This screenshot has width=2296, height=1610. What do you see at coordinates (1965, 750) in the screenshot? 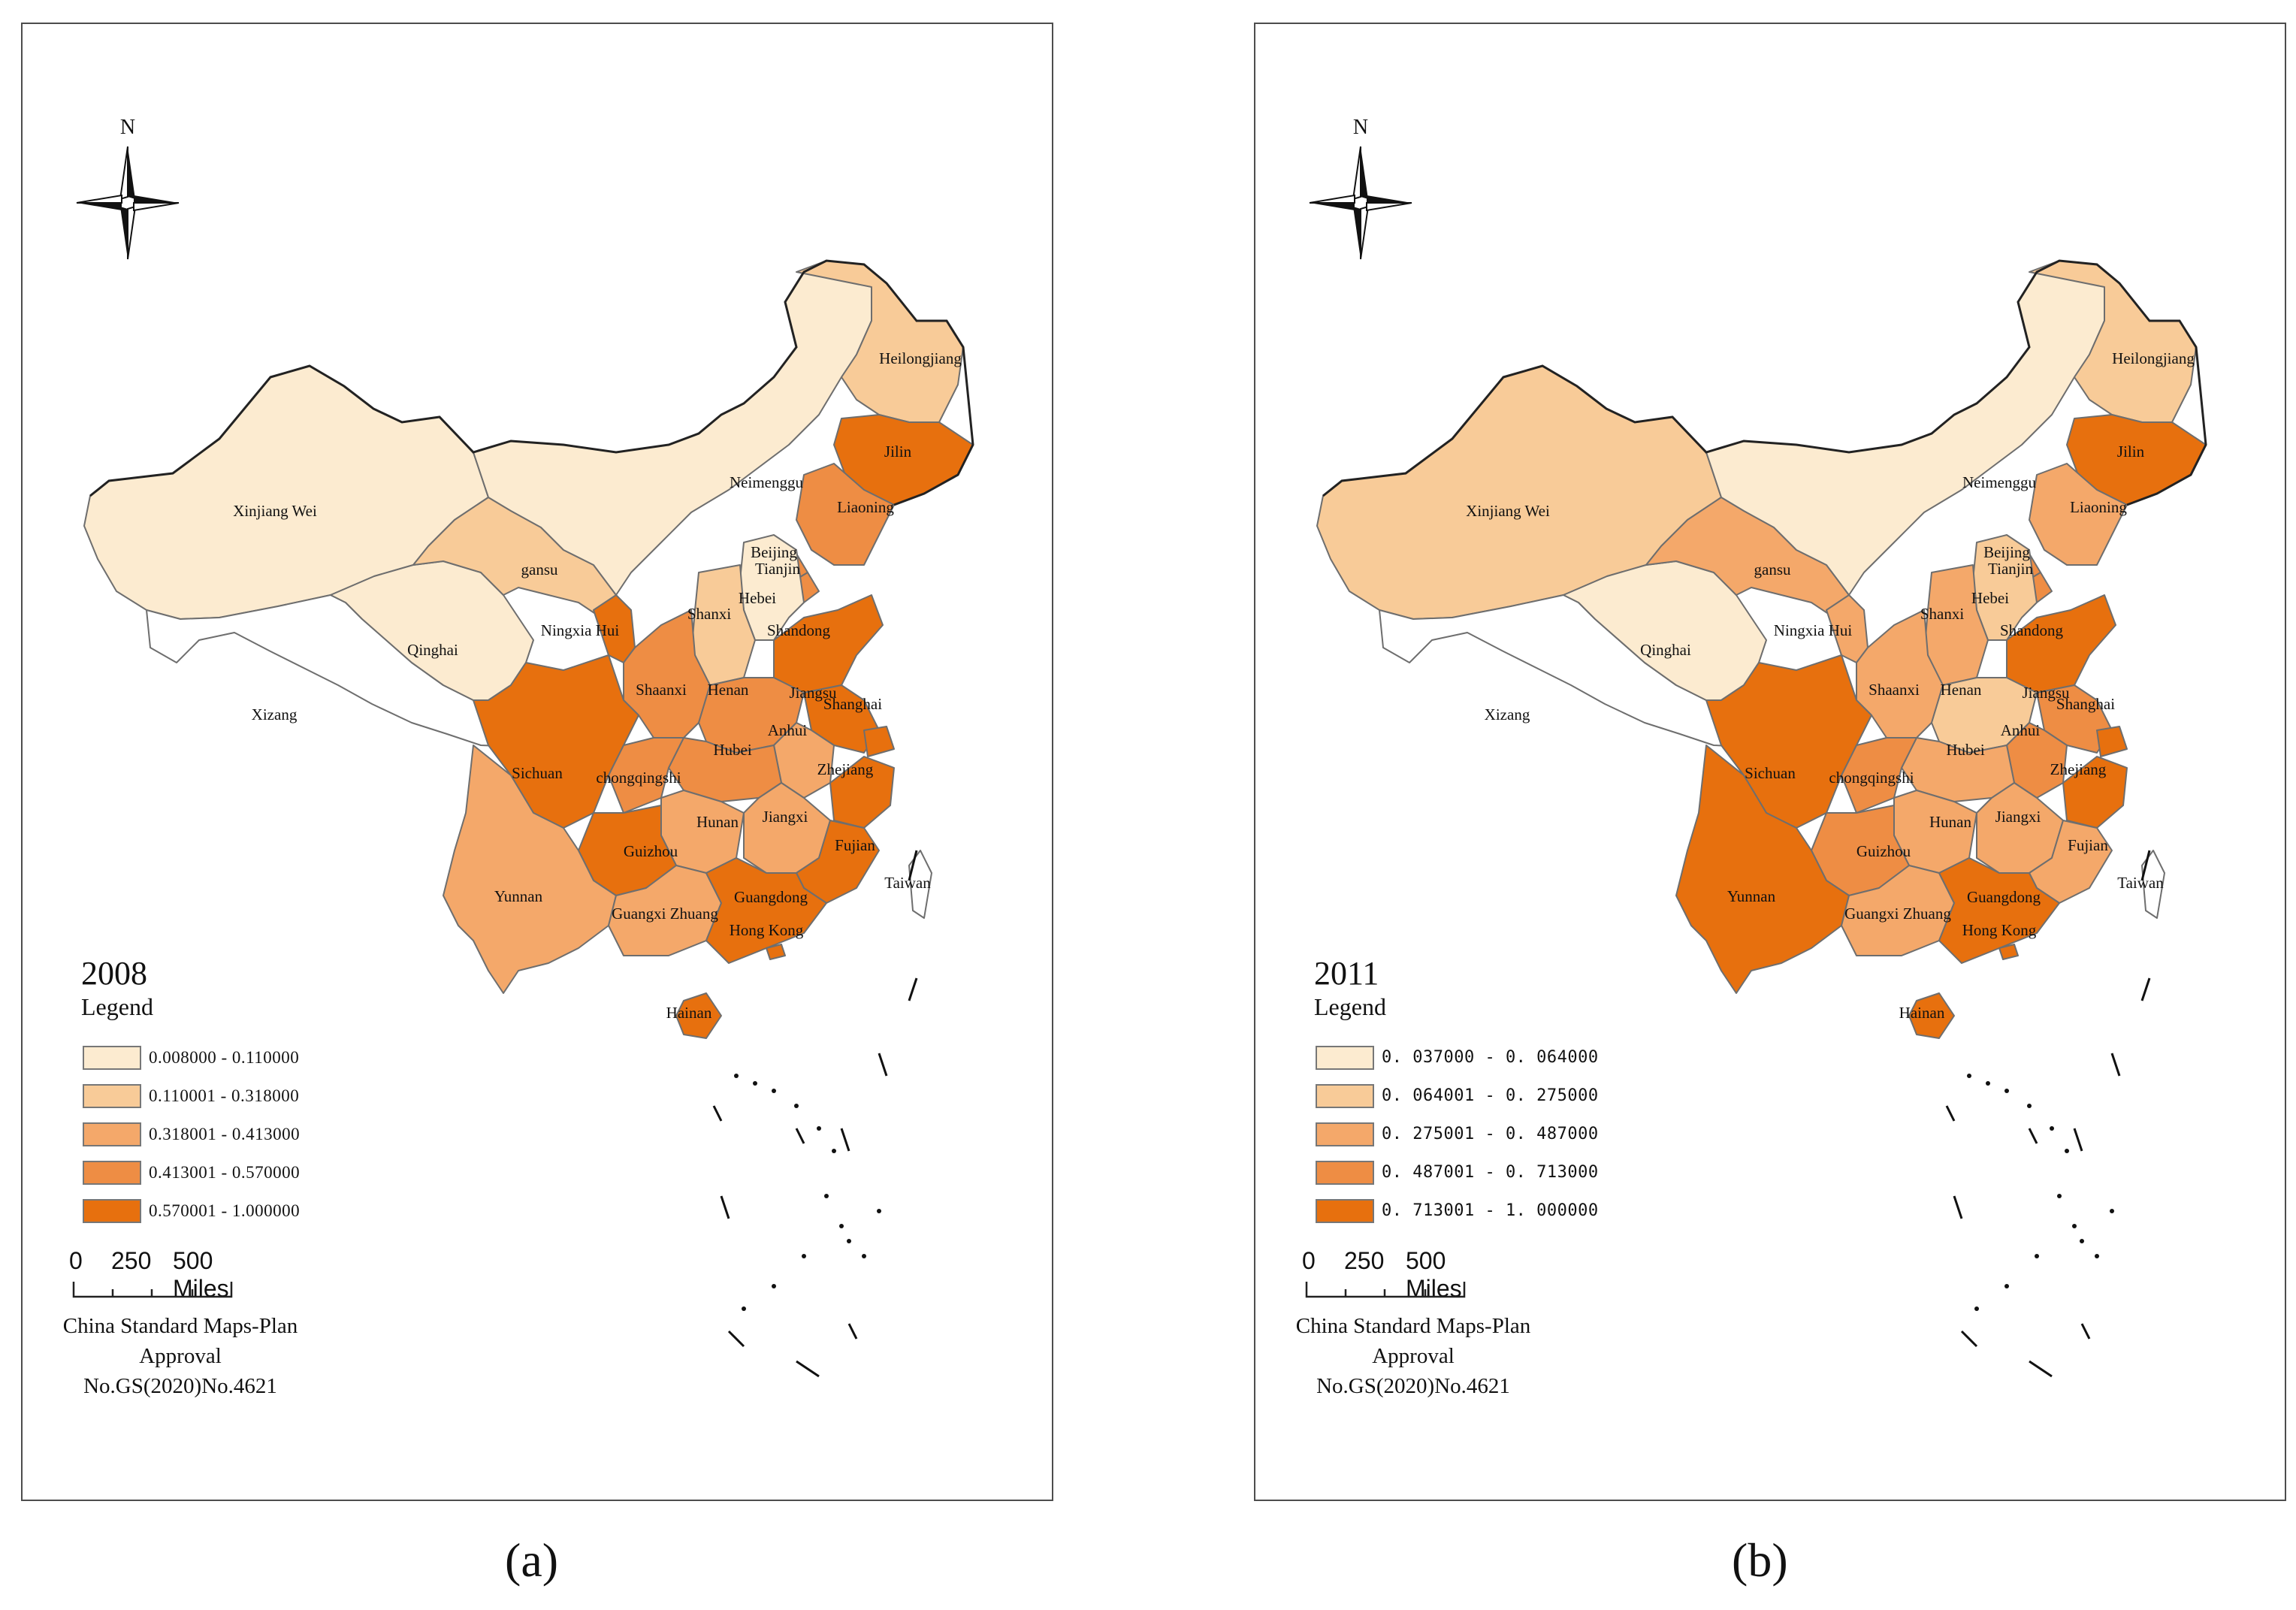
I see `province-label: Hubei` at bounding box center [1965, 750].